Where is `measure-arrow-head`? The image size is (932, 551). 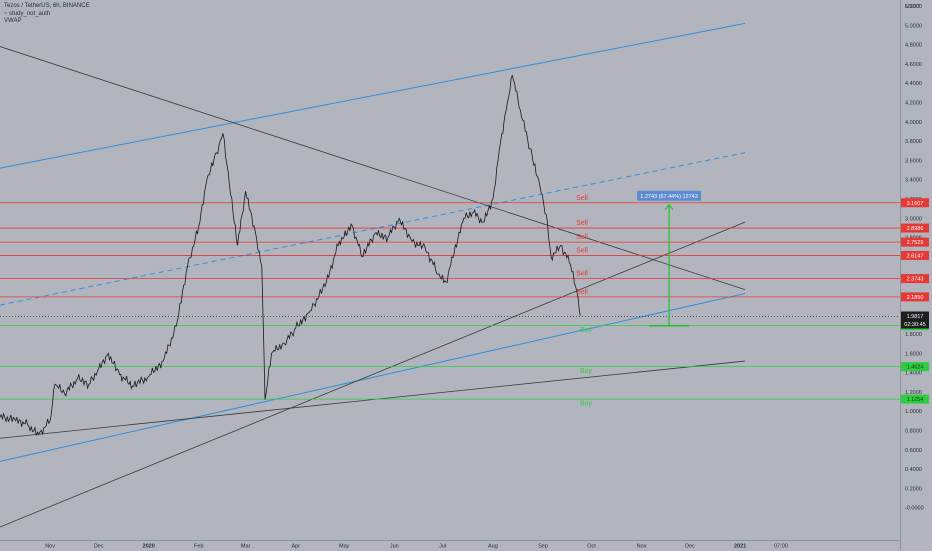 measure-arrow-head is located at coordinates (669, 207).